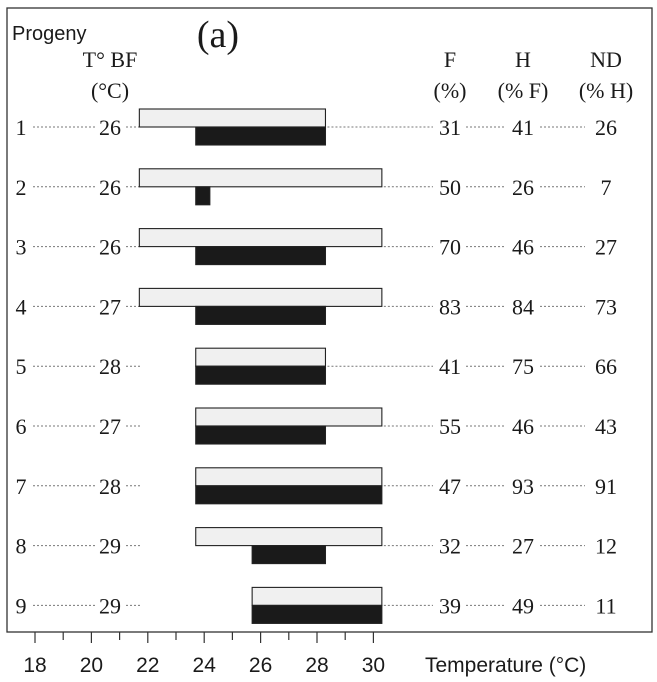  I want to click on nd-value: 91, so click(606, 486).